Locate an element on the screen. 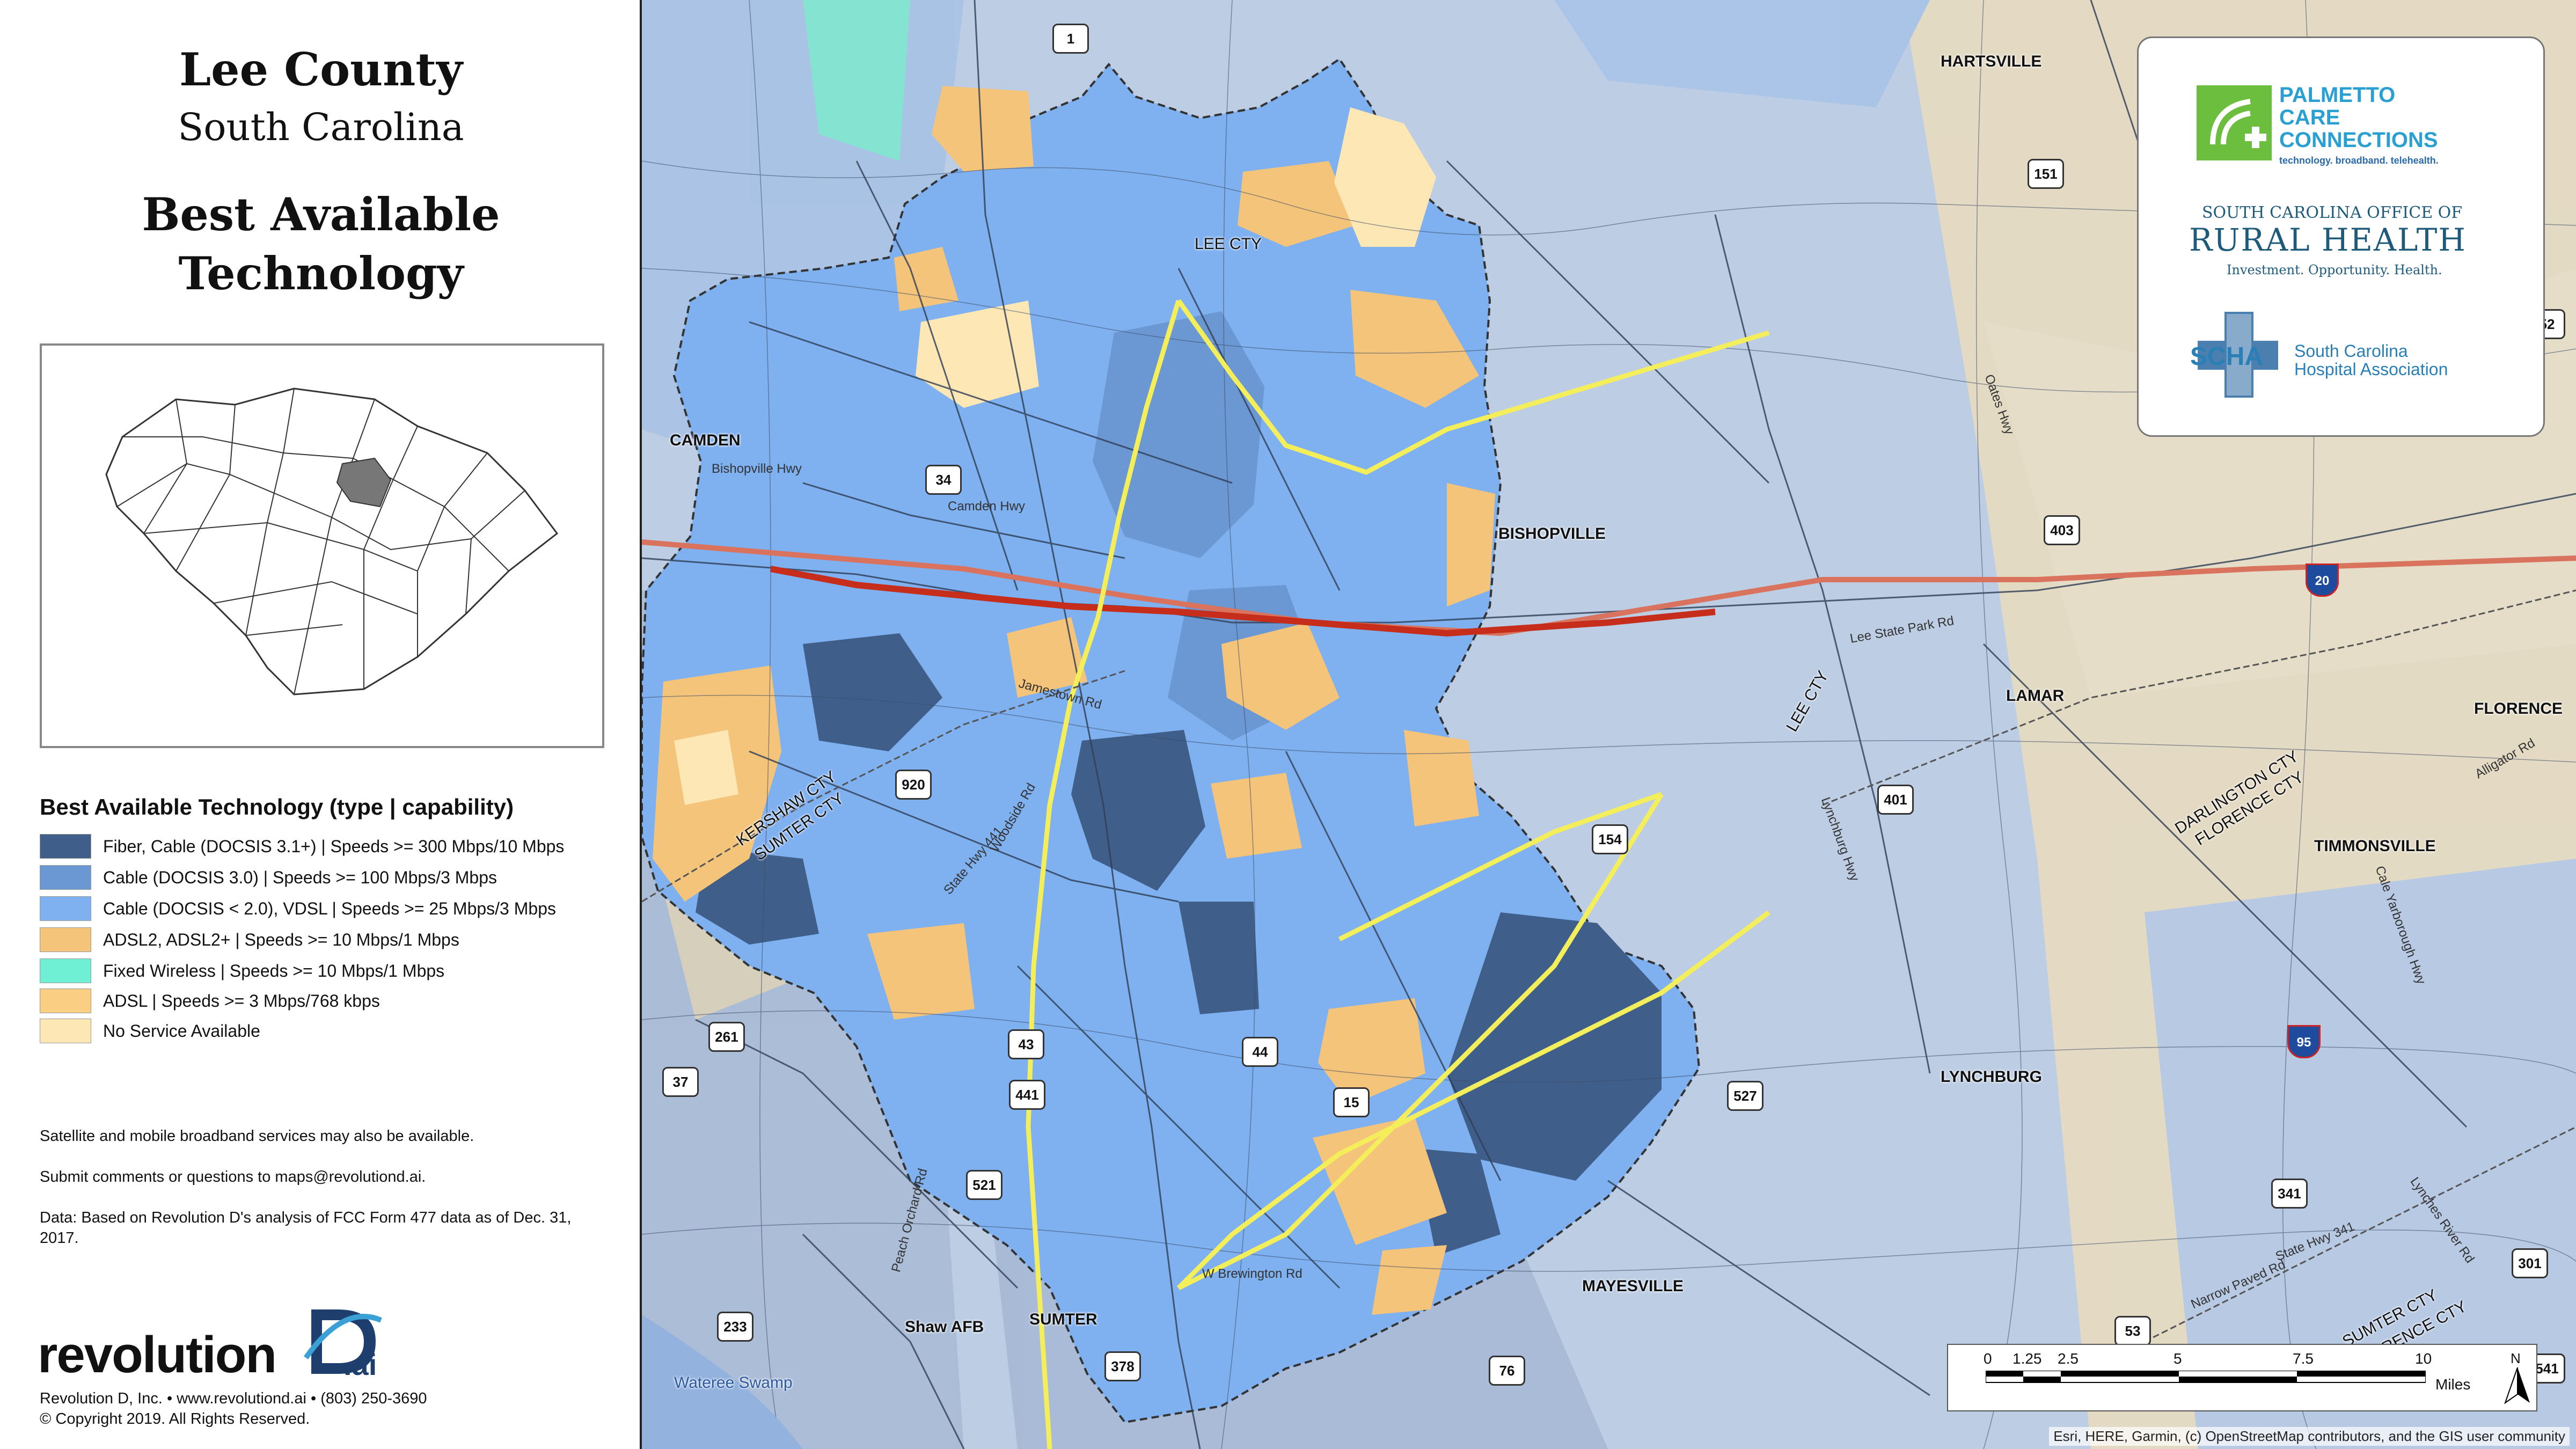 The height and width of the screenshot is (1449, 2576). revolution-d-logo-icon is located at coordinates (342, 1341).